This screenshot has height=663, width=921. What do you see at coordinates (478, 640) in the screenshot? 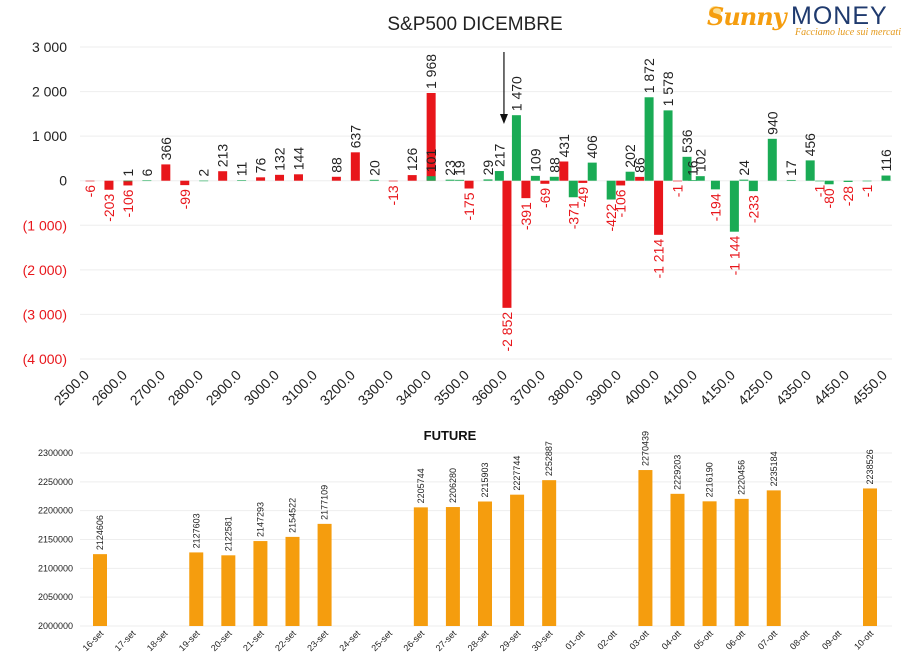
I see `future-x-tick-label: 28-set` at bounding box center [478, 640].